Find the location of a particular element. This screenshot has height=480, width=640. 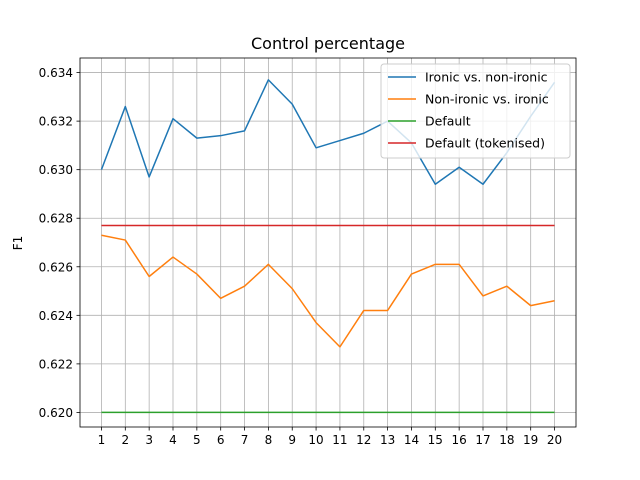

legend-label: Non-ironic vs. ironic is located at coordinates (487, 99).